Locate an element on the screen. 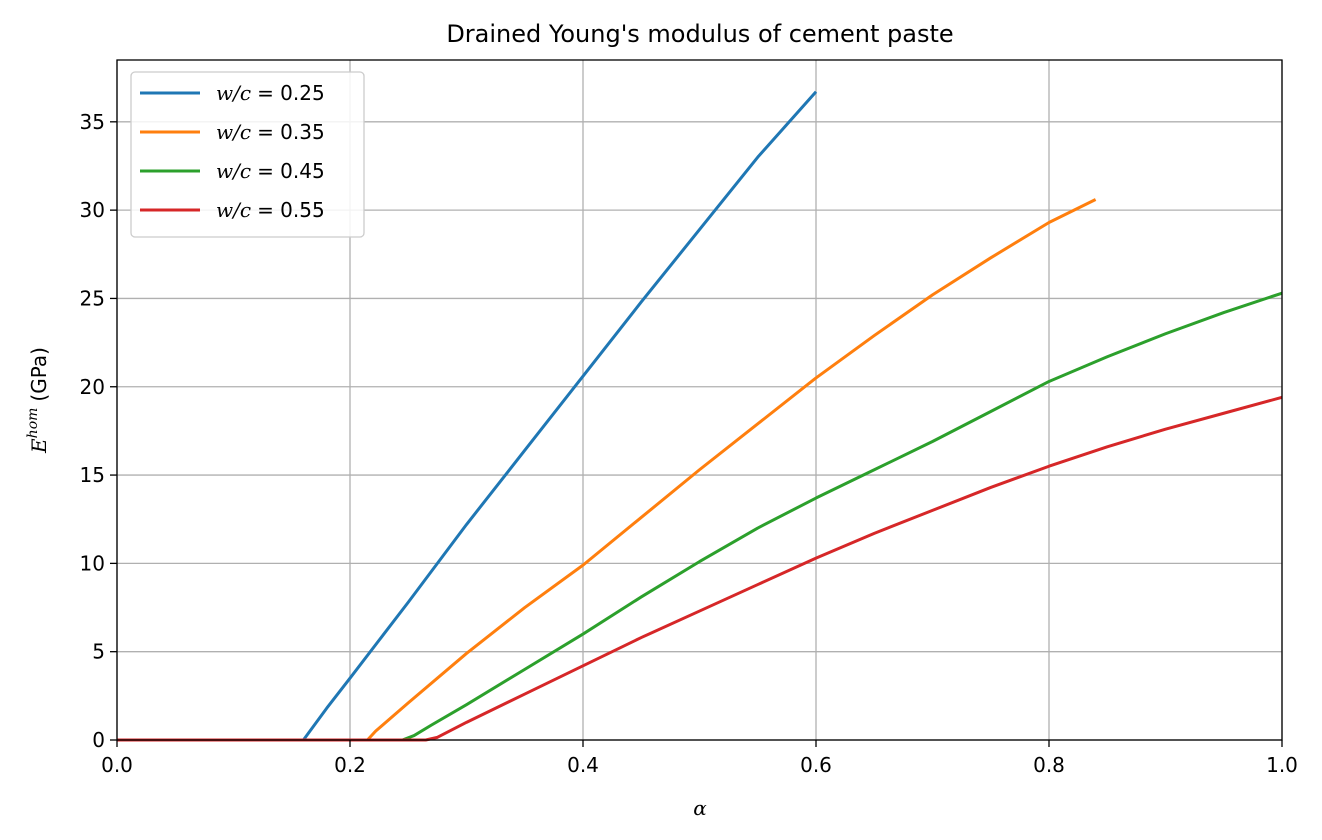 This screenshot has height=840, width=1322. x-tick-label: 0.8 is located at coordinates (1049, 765).